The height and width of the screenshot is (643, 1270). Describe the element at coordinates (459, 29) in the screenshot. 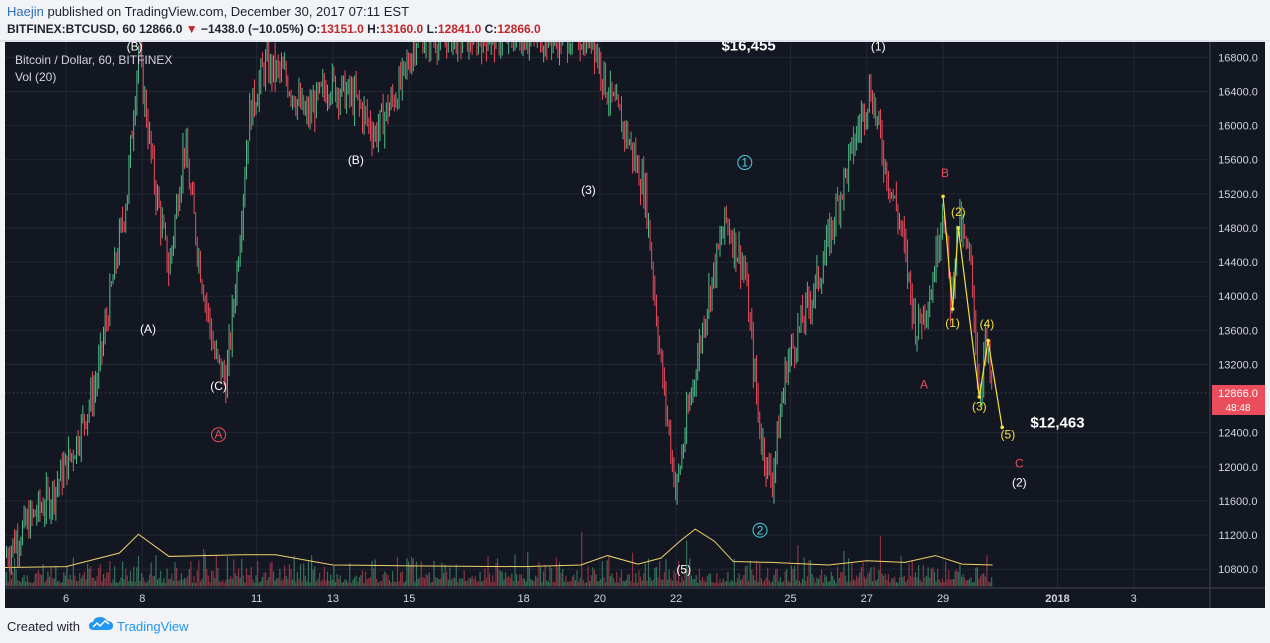

I see `low-value: 12841.0` at that location.